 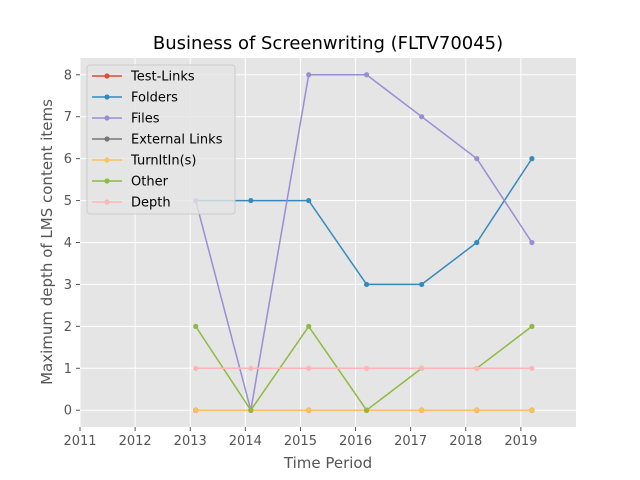 I want to click on y-tick-label: 1, so click(x=68, y=369).